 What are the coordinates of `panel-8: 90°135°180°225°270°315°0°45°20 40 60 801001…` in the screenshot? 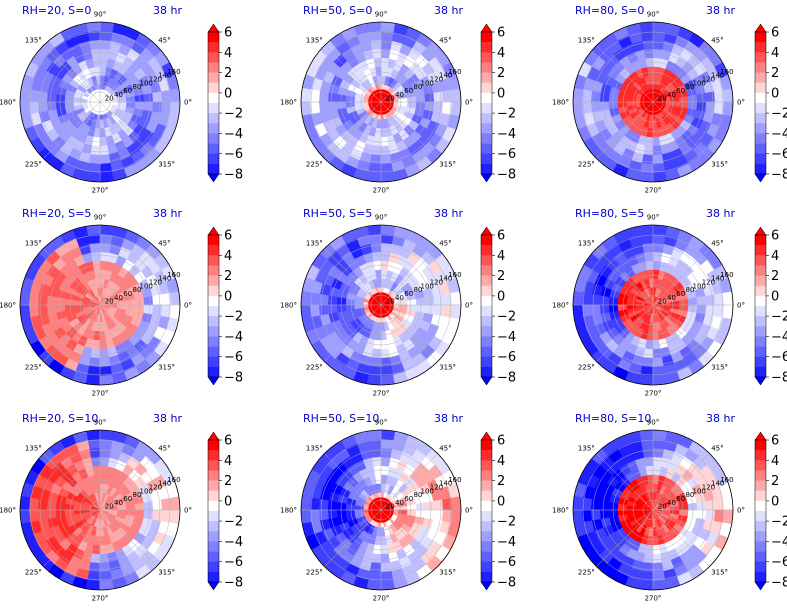 It's located at (398, 507).